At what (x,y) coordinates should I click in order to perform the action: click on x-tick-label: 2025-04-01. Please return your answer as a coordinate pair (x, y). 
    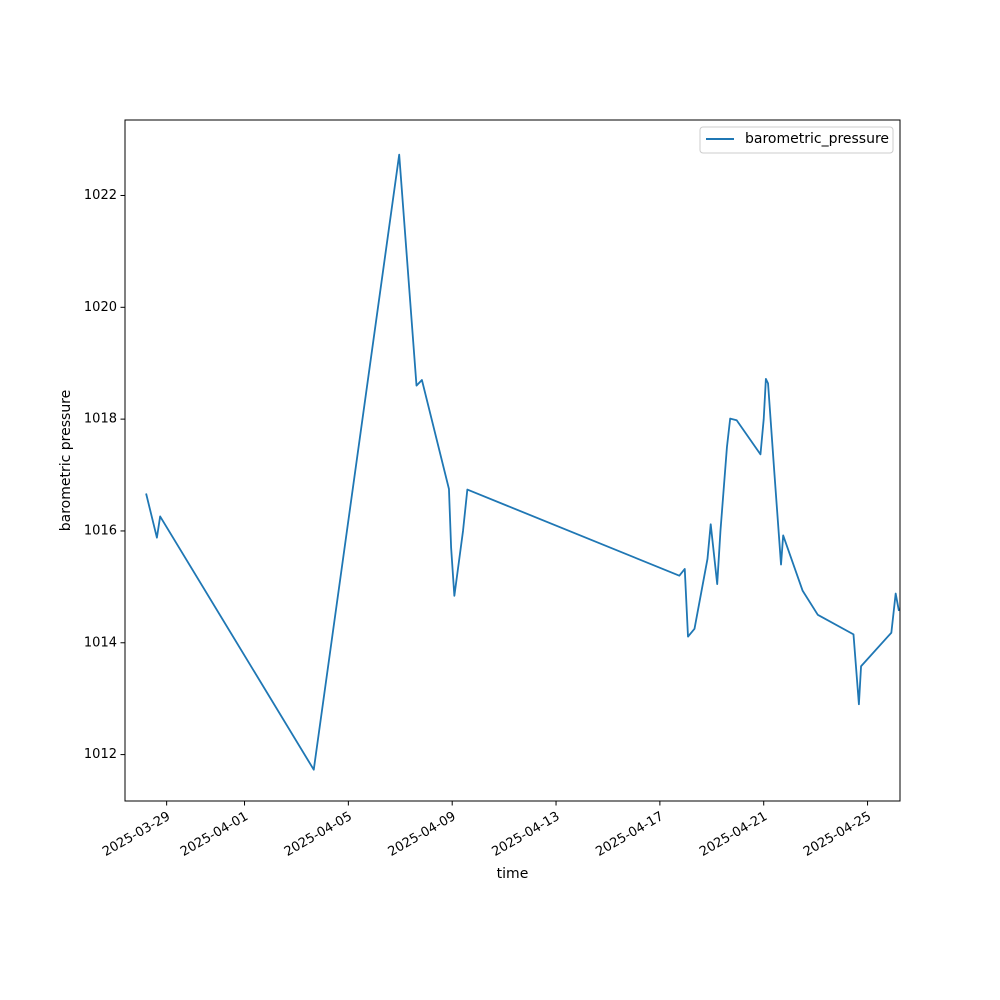
    Looking at the image, I should click on (214, 834).